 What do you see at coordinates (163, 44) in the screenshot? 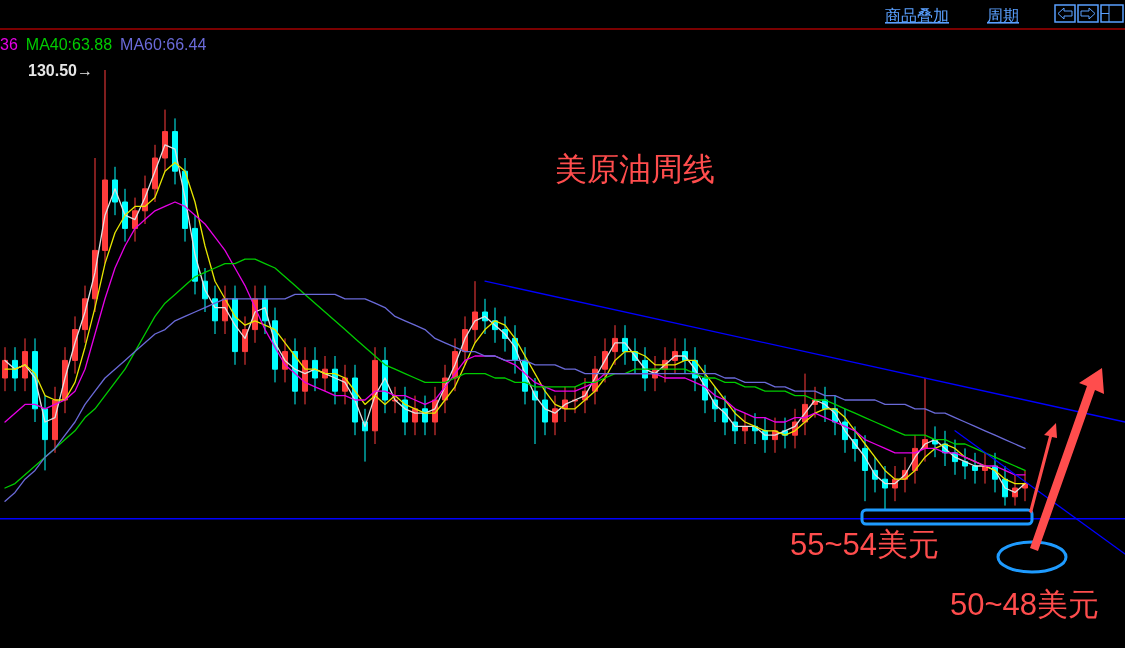
I see `text: MA60:66.44` at bounding box center [163, 44].